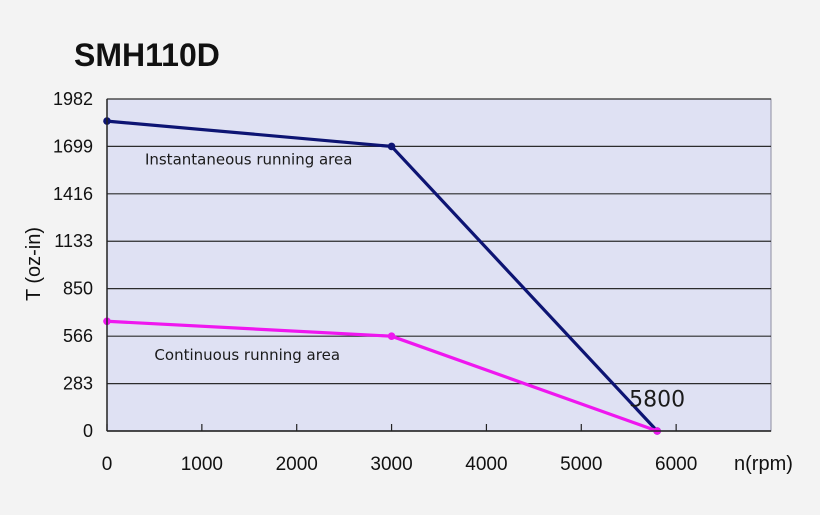  Describe the element at coordinates (247, 355) in the screenshot. I see `continuous-area-label: Continuous running area` at that location.